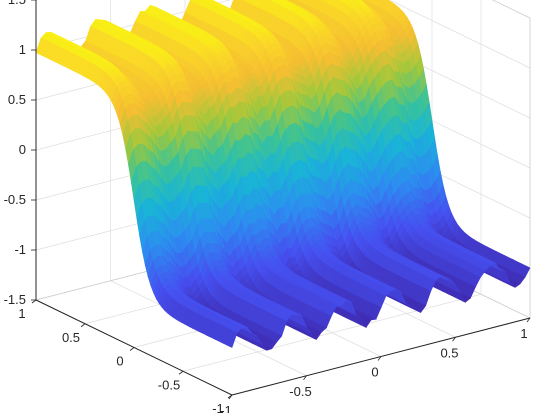 This screenshot has height=413, width=550. What do you see at coordinates (20, 249) in the screenshot?
I see `z-tick-label: -1` at bounding box center [20, 249].